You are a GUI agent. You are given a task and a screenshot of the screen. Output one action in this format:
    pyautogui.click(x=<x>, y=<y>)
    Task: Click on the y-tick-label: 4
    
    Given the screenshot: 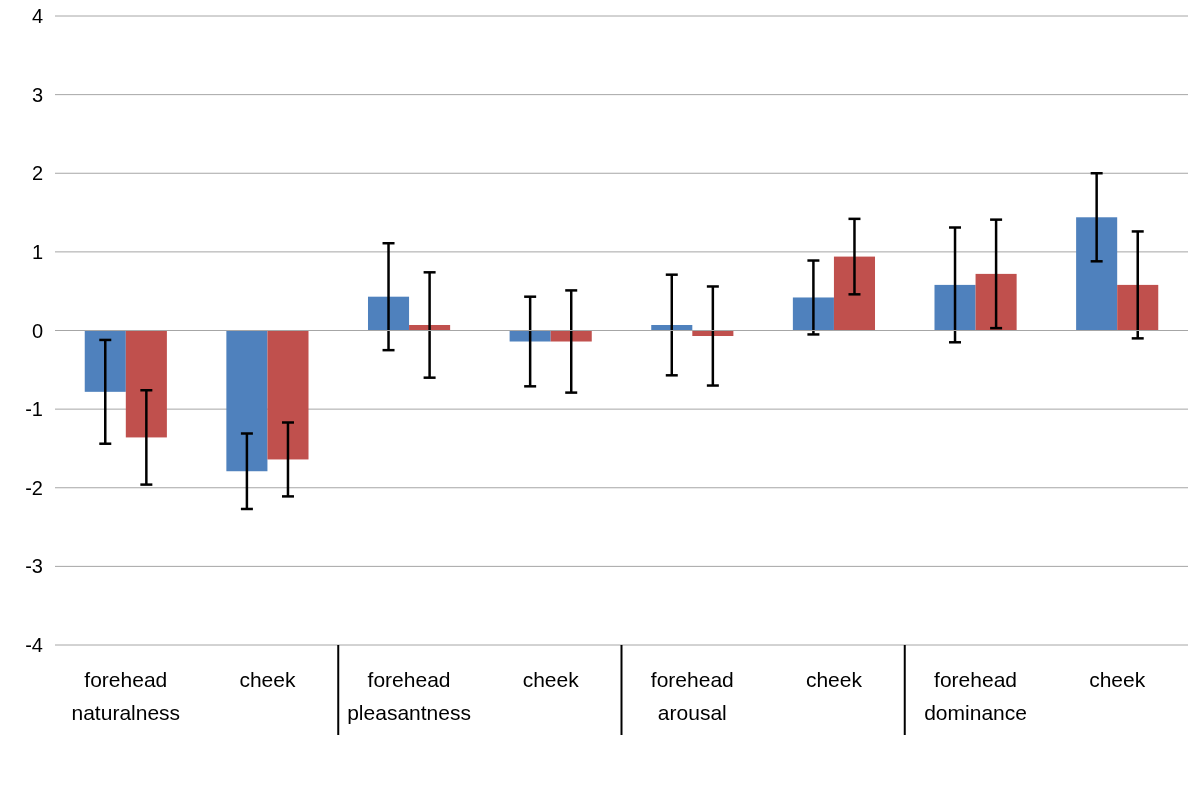 What is the action you would take?
    pyautogui.click(x=37, y=16)
    